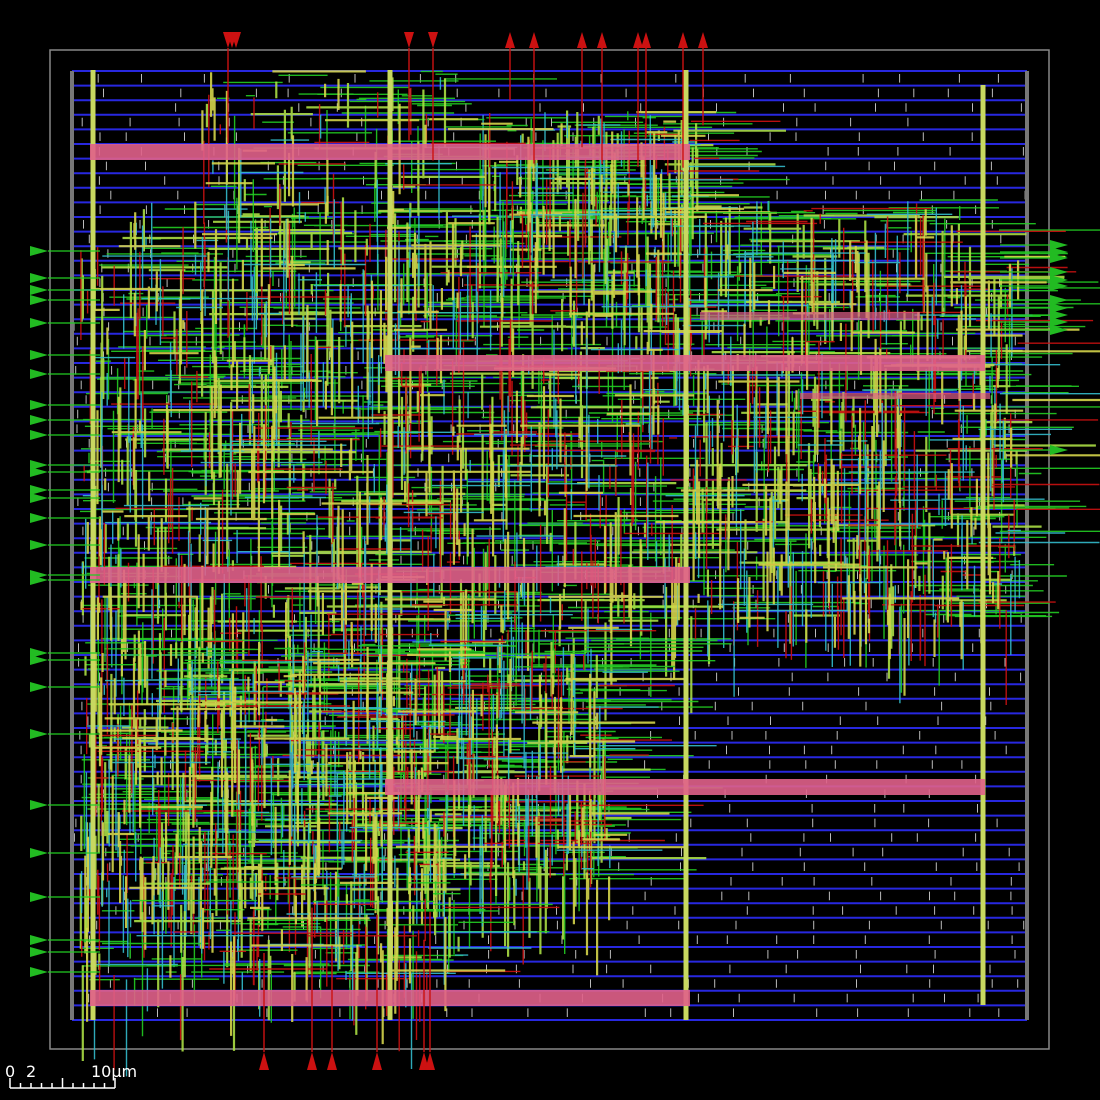 The width and height of the screenshot is (1100, 1100). Describe the element at coordinates (10, 1071) in the screenshot. I see `scale-label: 0` at that location.